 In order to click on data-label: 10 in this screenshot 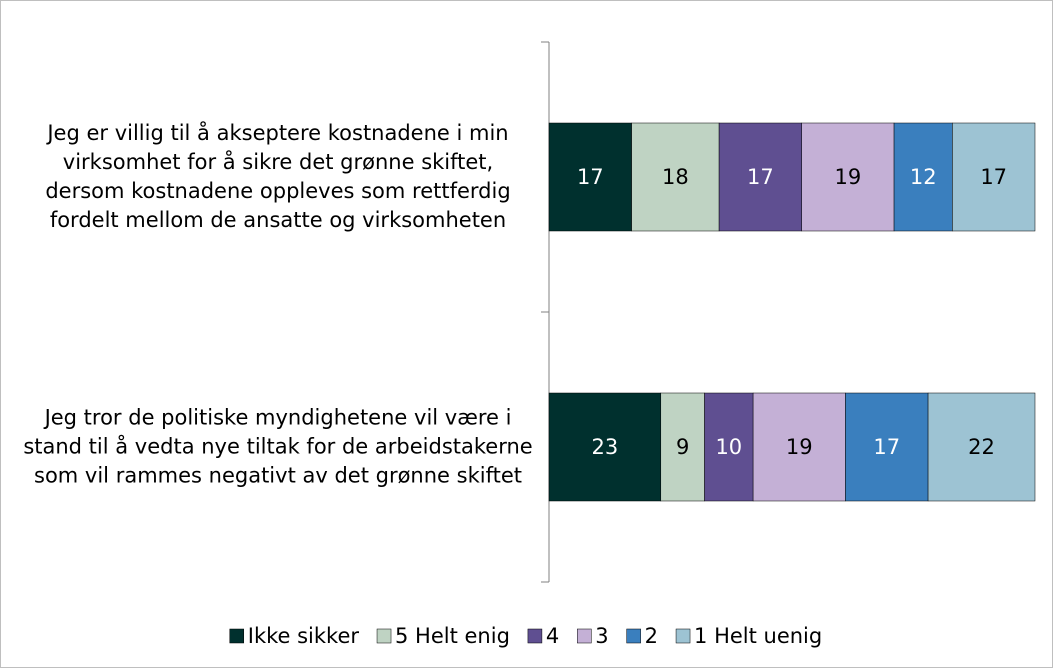, I will do `click(728, 447)`.